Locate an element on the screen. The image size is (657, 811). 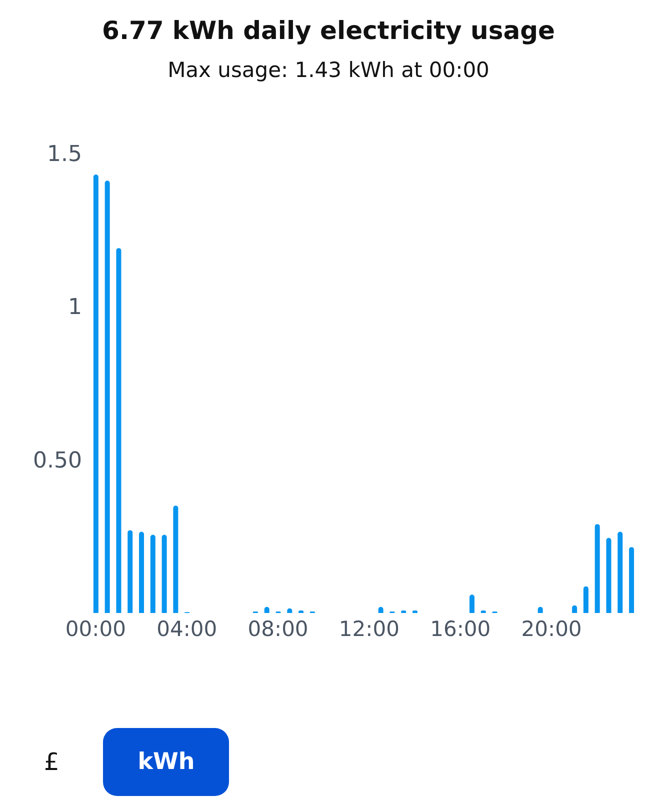
x-tick-label: 20:00 is located at coordinates (551, 628).